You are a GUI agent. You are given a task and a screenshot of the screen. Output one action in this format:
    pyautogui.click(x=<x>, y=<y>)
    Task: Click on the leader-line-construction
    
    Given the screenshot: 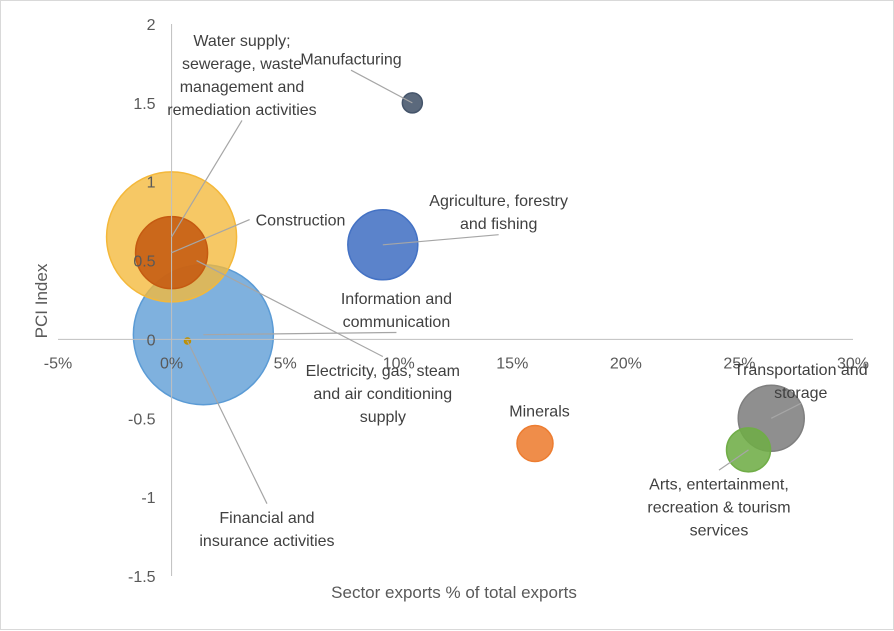 What is the action you would take?
    pyautogui.click(x=210, y=236)
    